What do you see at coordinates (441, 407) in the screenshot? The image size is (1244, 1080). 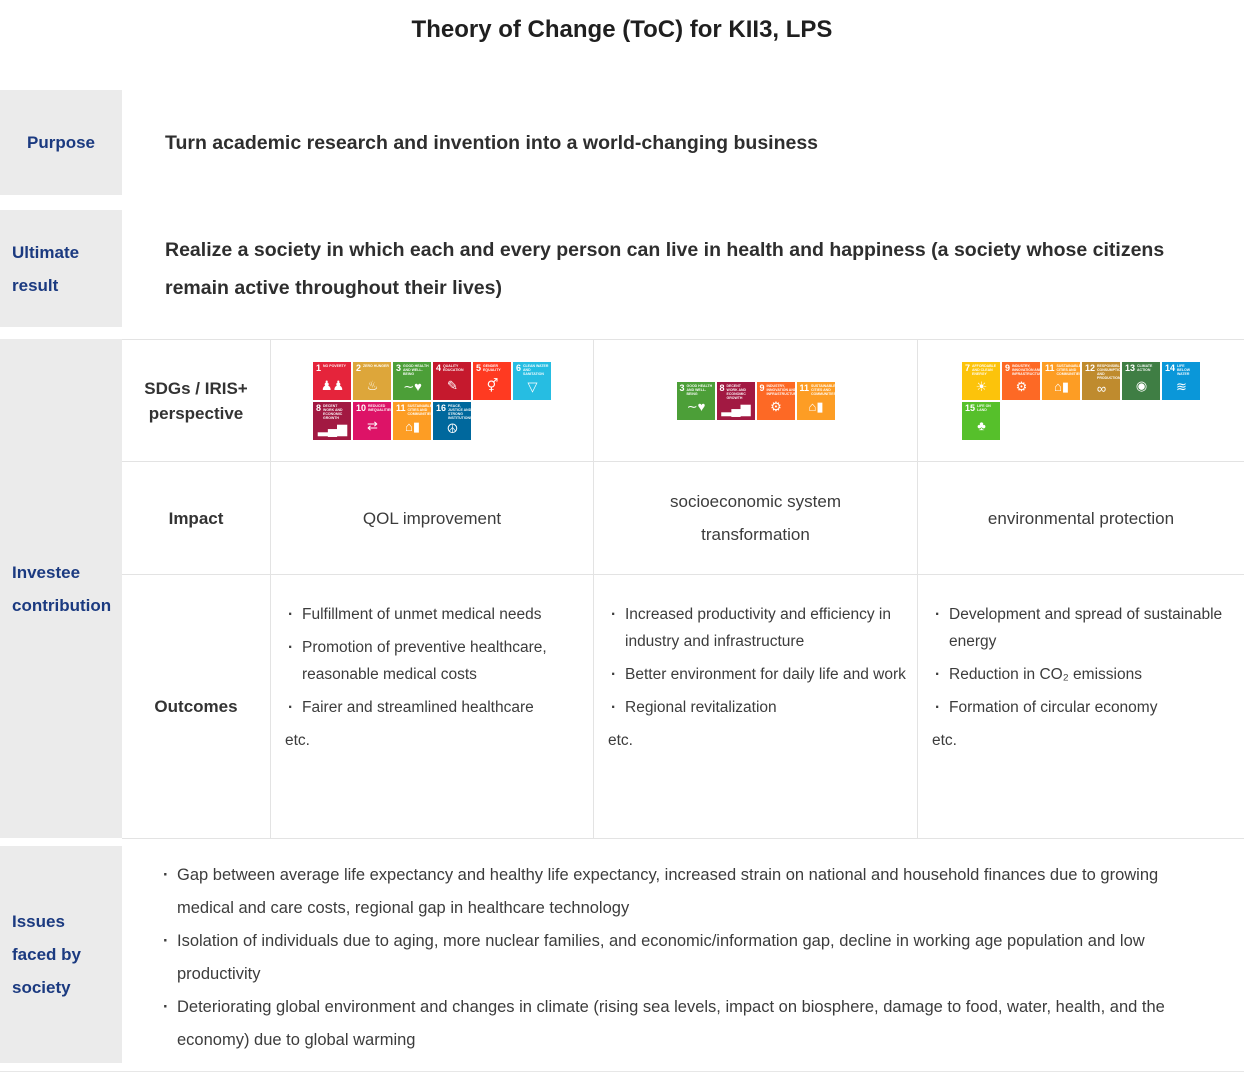 I see `sdg-number: 16` at bounding box center [441, 407].